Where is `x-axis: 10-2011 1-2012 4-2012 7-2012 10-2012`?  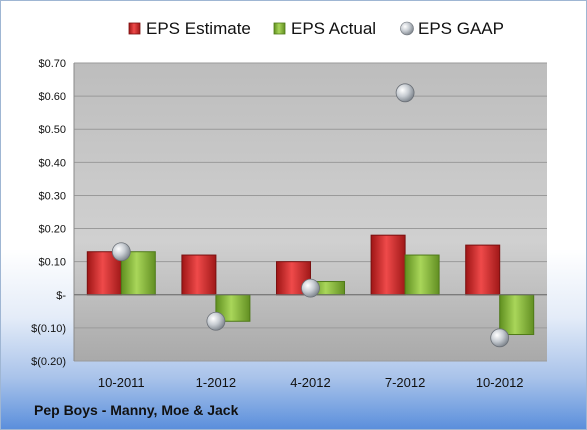 x-axis: 10-2011 1-2012 4-2012 7-2012 10-2012 is located at coordinates (311, 382).